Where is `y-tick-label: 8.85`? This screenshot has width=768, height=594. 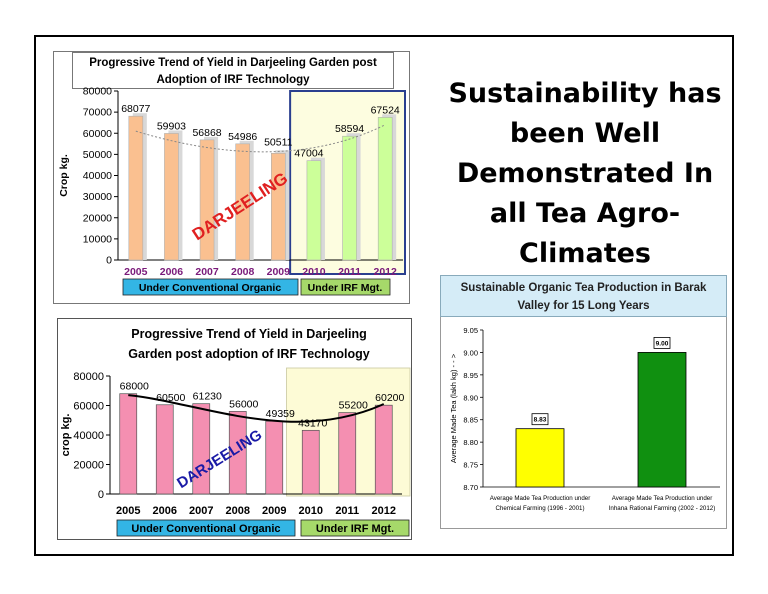 y-tick-label: 8.85 is located at coordinates (470, 420).